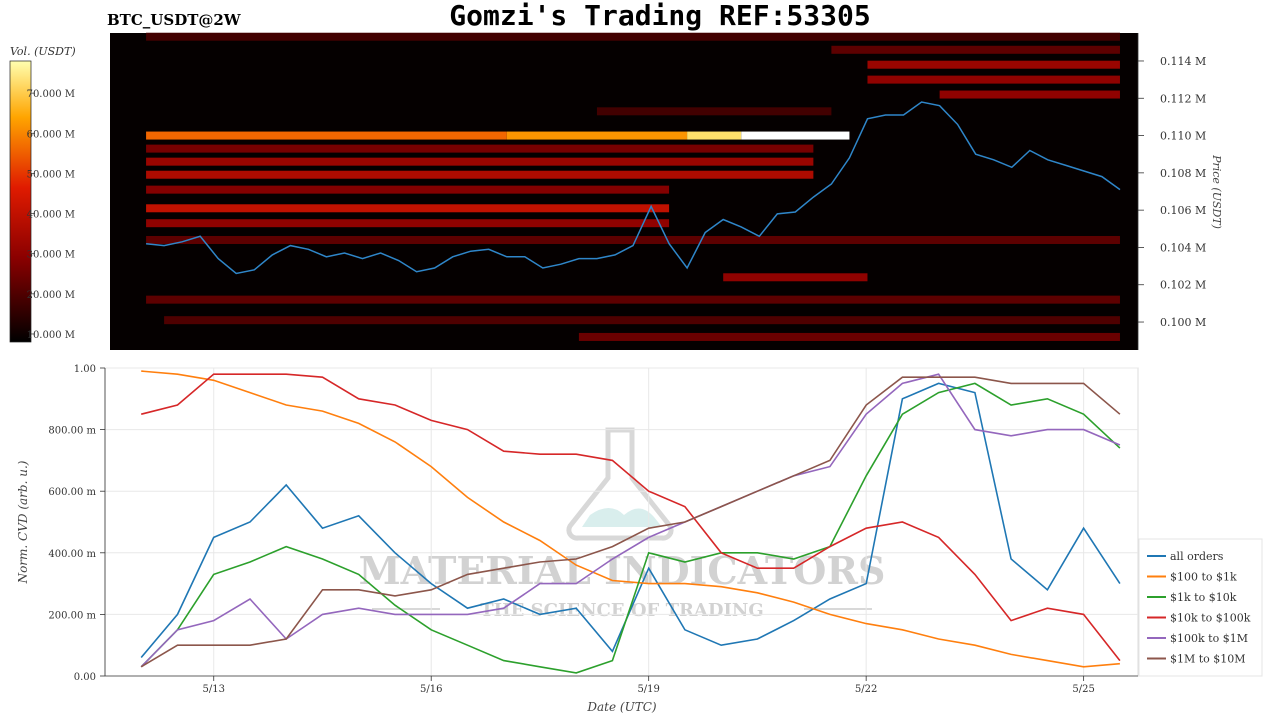 The height and width of the screenshot is (720, 1280). Describe the element at coordinates (431, 689) in the screenshot. I see `cvd-x-tick-label: 5/16` at that location.